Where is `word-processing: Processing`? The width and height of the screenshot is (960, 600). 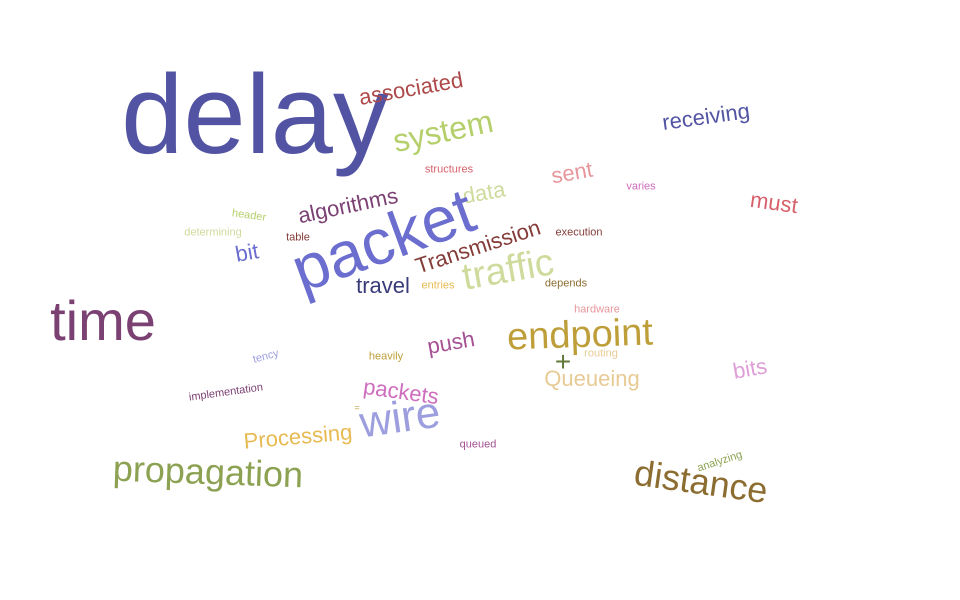 word-processing: Processing is located at coordinates (298, 436).